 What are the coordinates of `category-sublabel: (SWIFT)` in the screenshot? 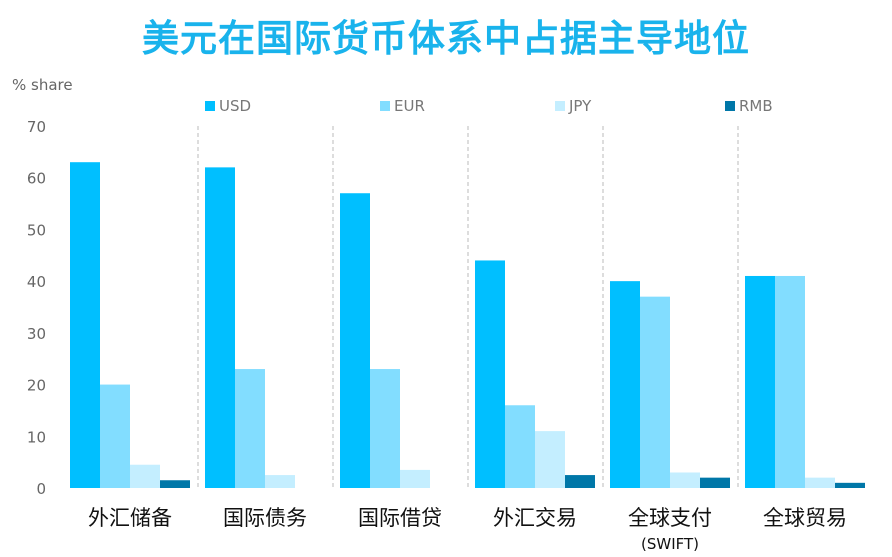 It's located at (670, 544).